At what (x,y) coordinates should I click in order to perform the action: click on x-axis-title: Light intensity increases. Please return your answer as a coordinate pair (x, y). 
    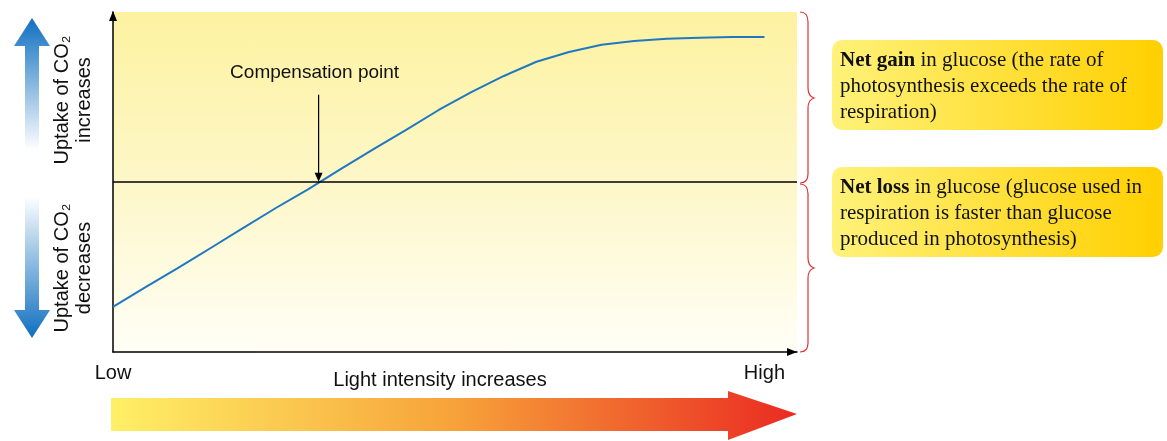
    Looking at the image, I should click on (440, 379).